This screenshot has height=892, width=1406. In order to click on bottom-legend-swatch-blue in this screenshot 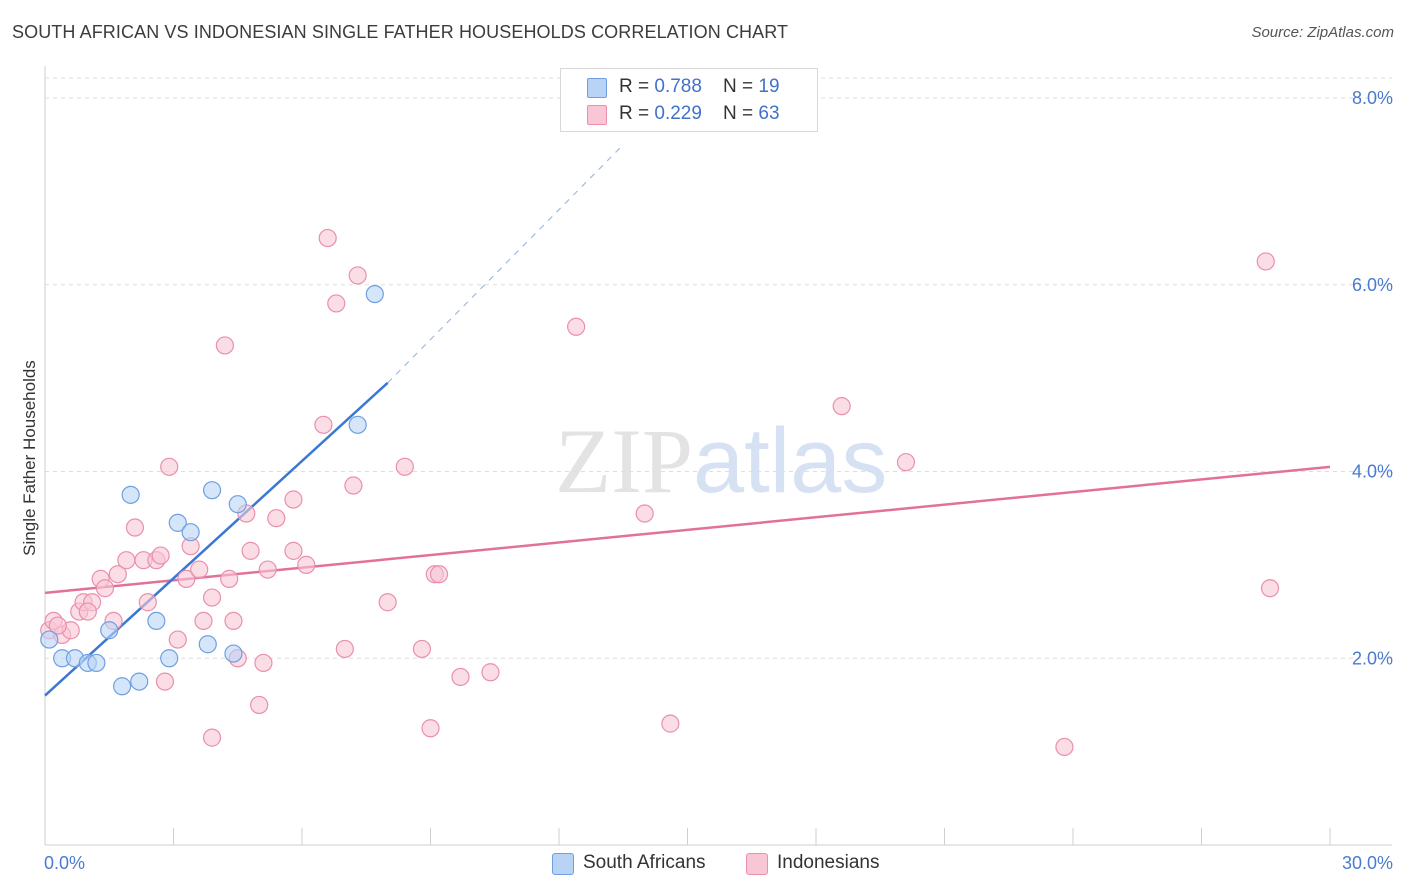, I will do `click(563, 864)`.